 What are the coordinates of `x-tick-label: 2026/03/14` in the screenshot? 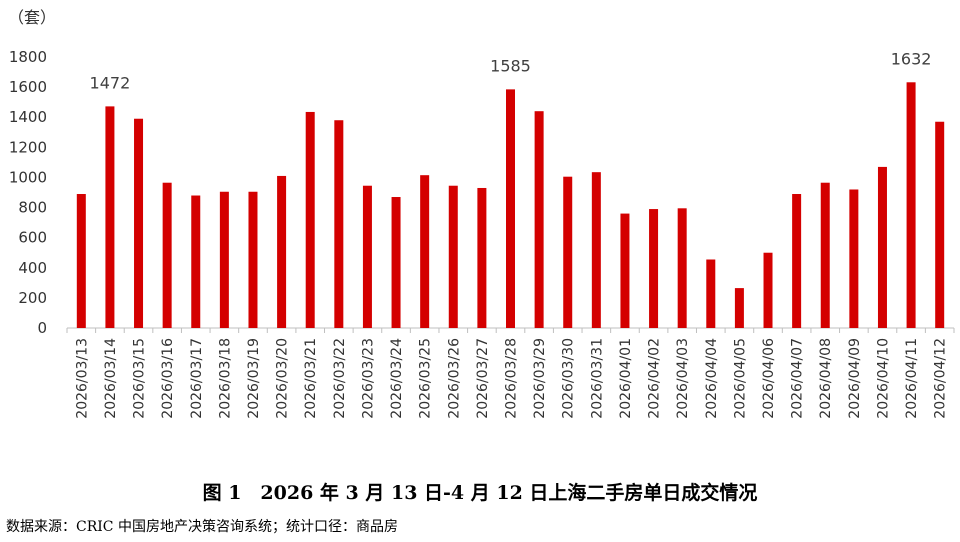 It's located at (111, 378).